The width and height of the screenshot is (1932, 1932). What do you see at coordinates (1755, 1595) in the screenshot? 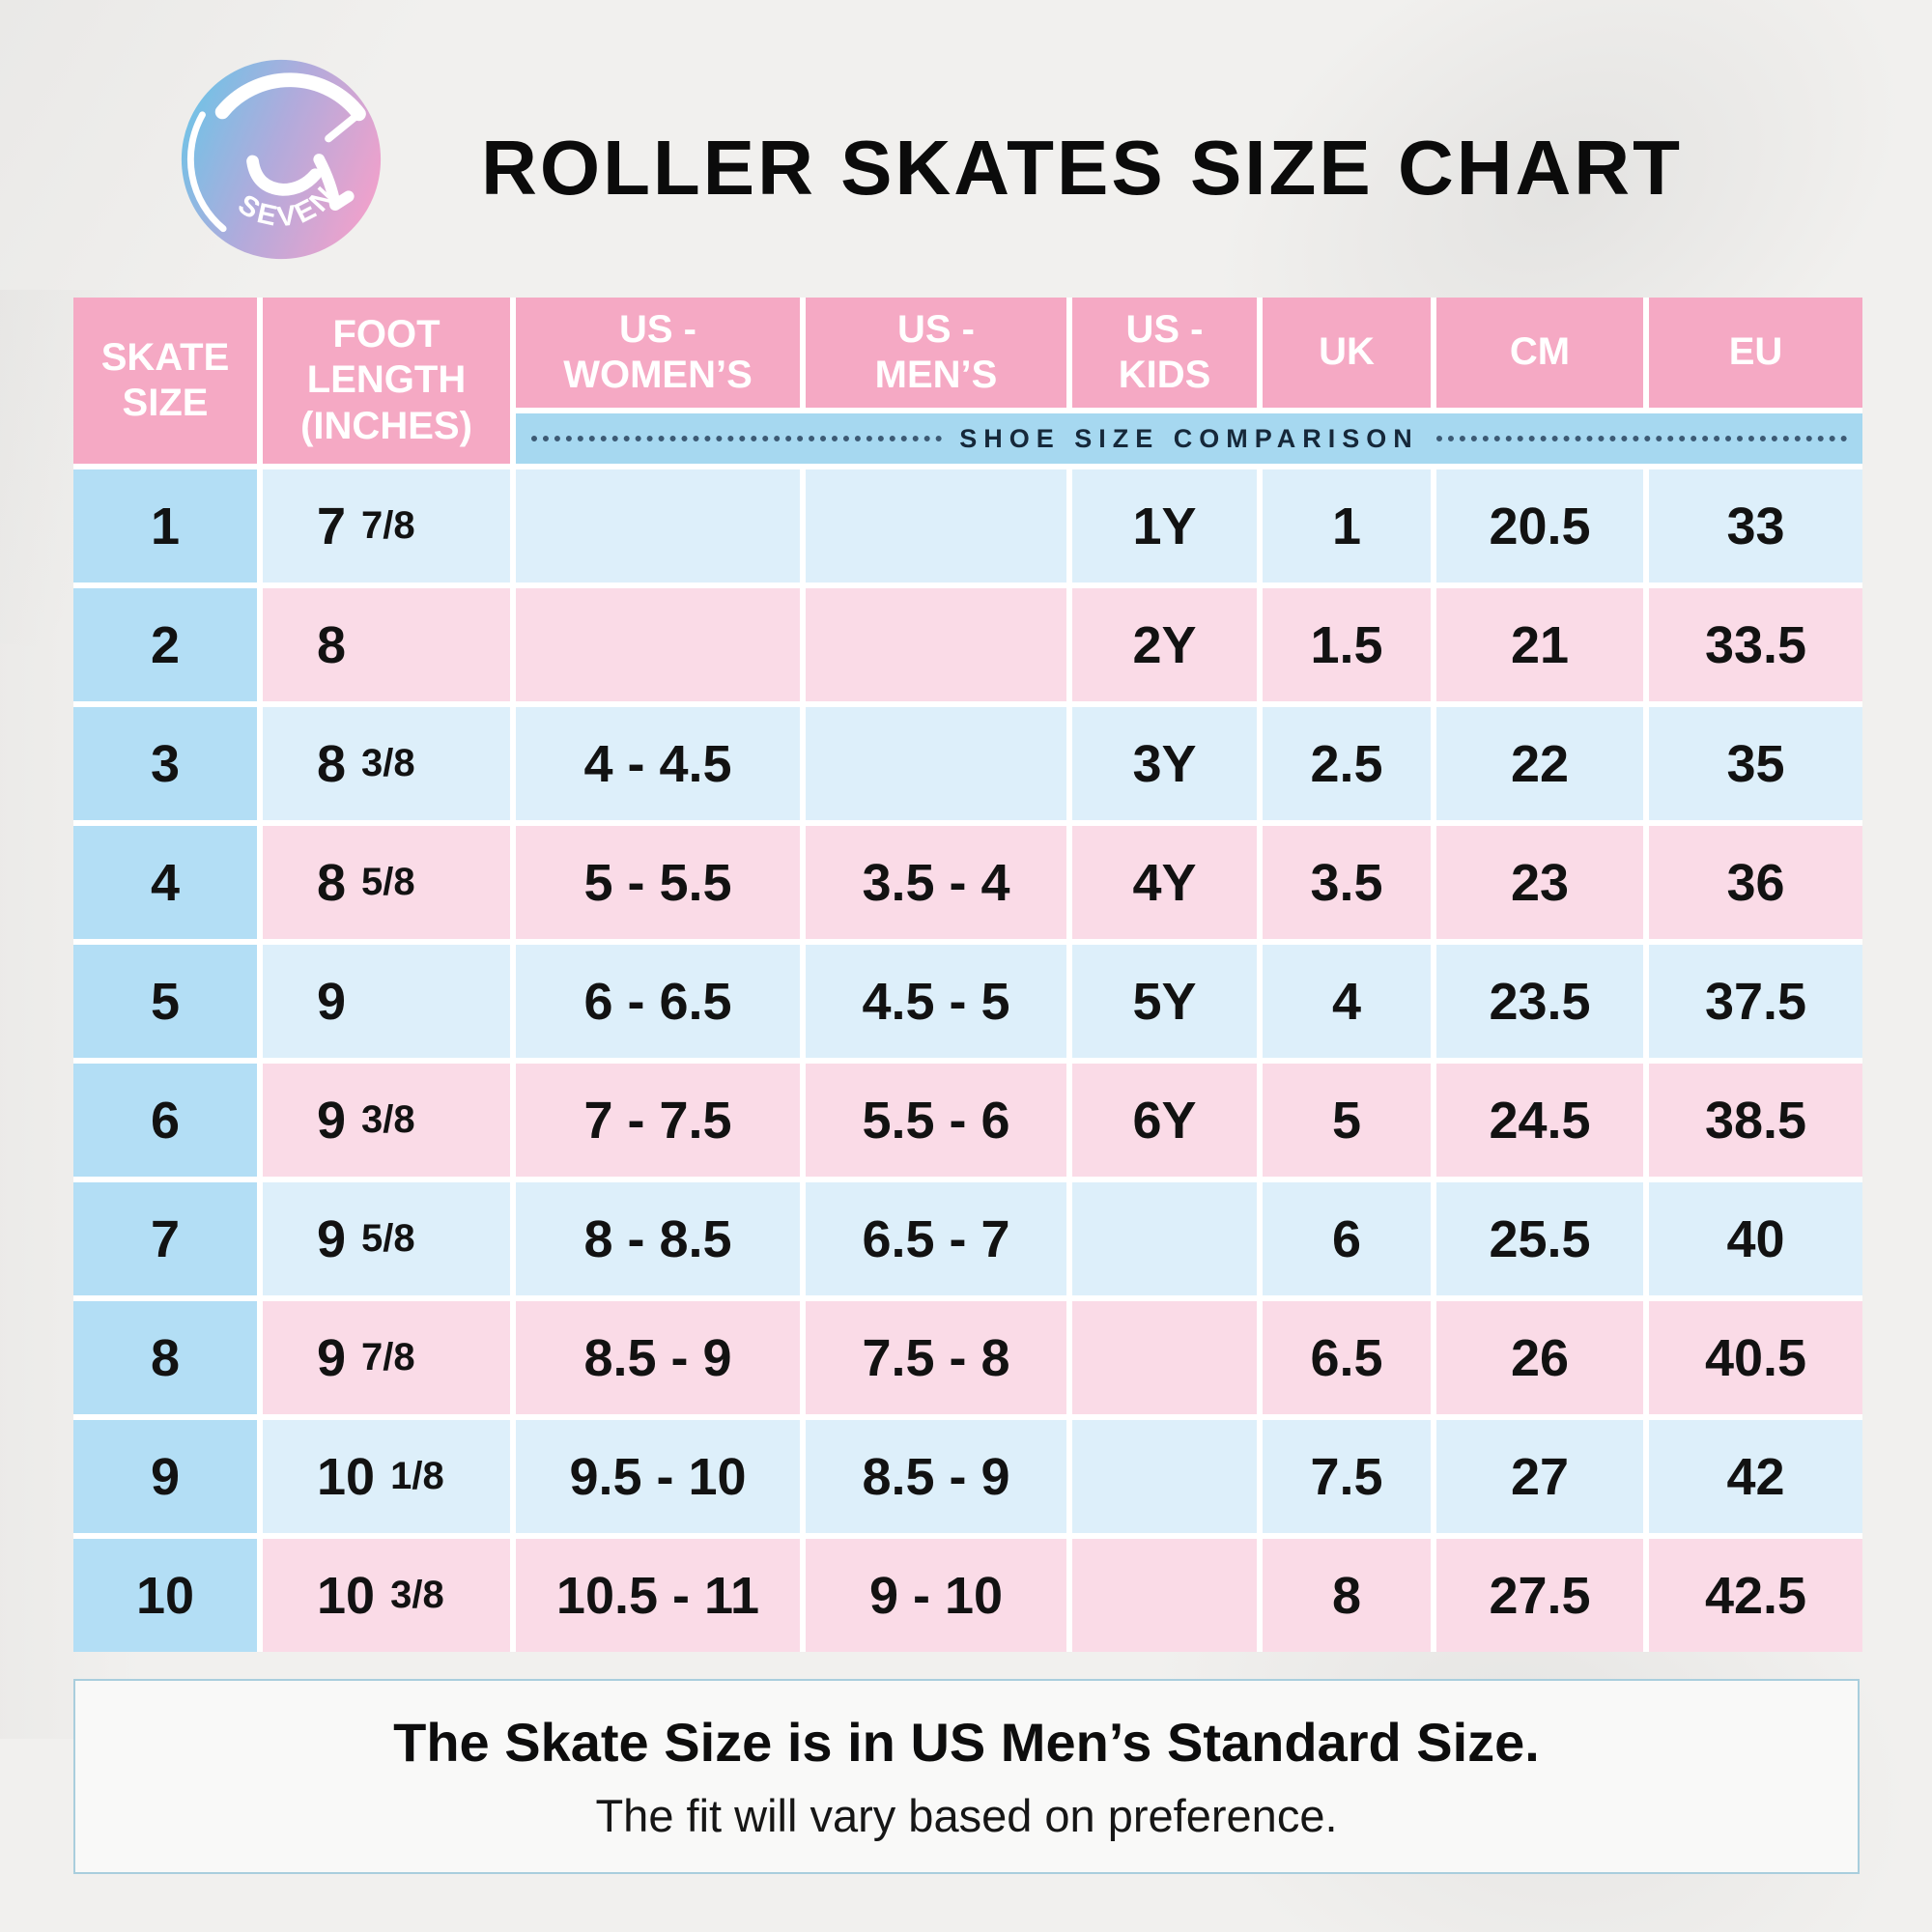
I see `cell-eu: 42.5` at bounding box center [1755, 1595].